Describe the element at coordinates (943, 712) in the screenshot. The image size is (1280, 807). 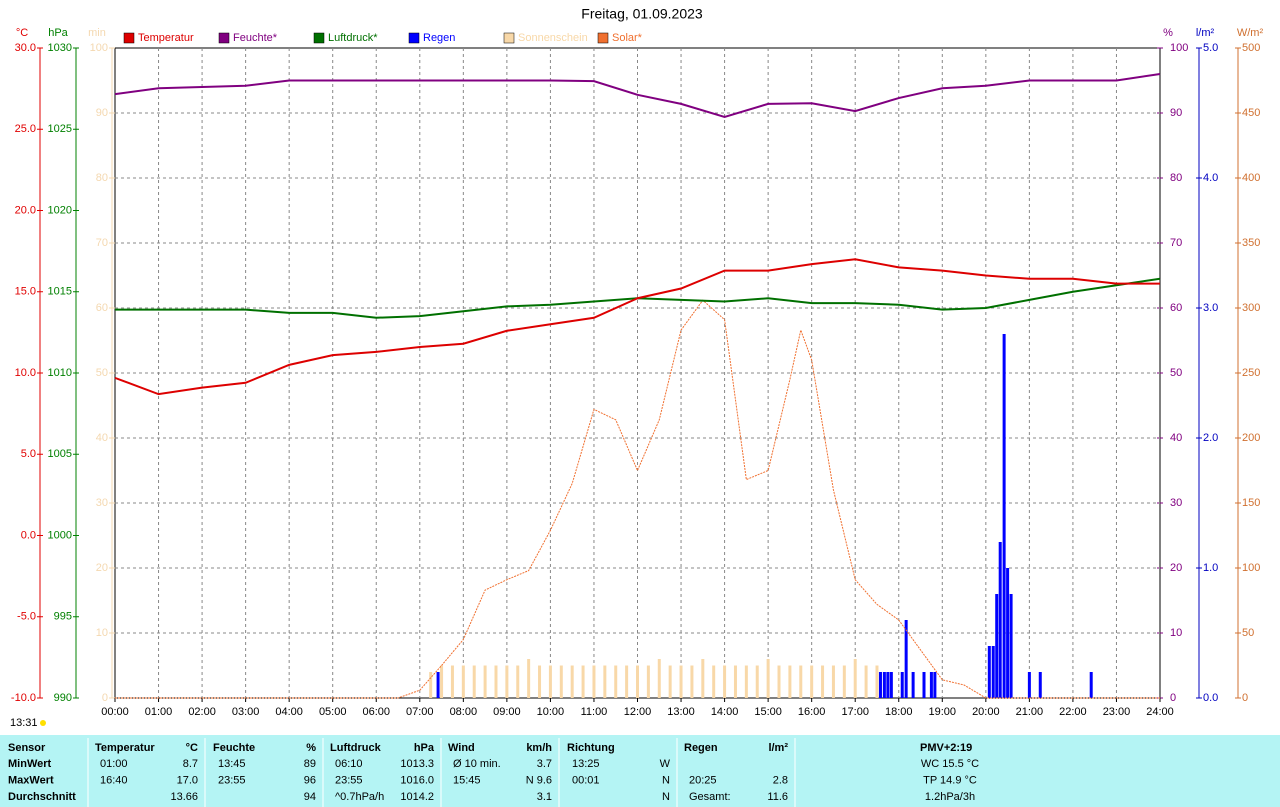
I see `x-tick-label: 19:00` at that location.